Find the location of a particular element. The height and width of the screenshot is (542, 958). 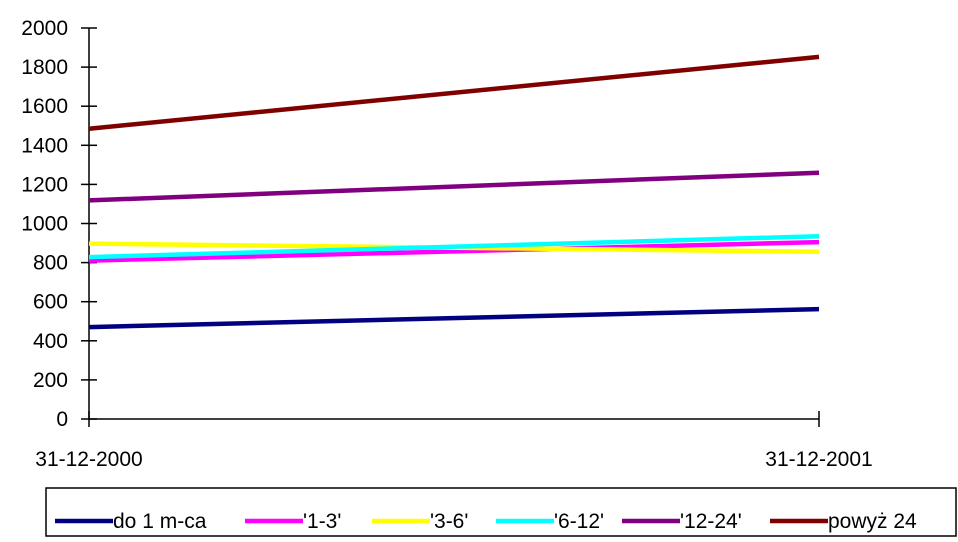

y-tick-label: 1000 is located at coordinates (44, 224).